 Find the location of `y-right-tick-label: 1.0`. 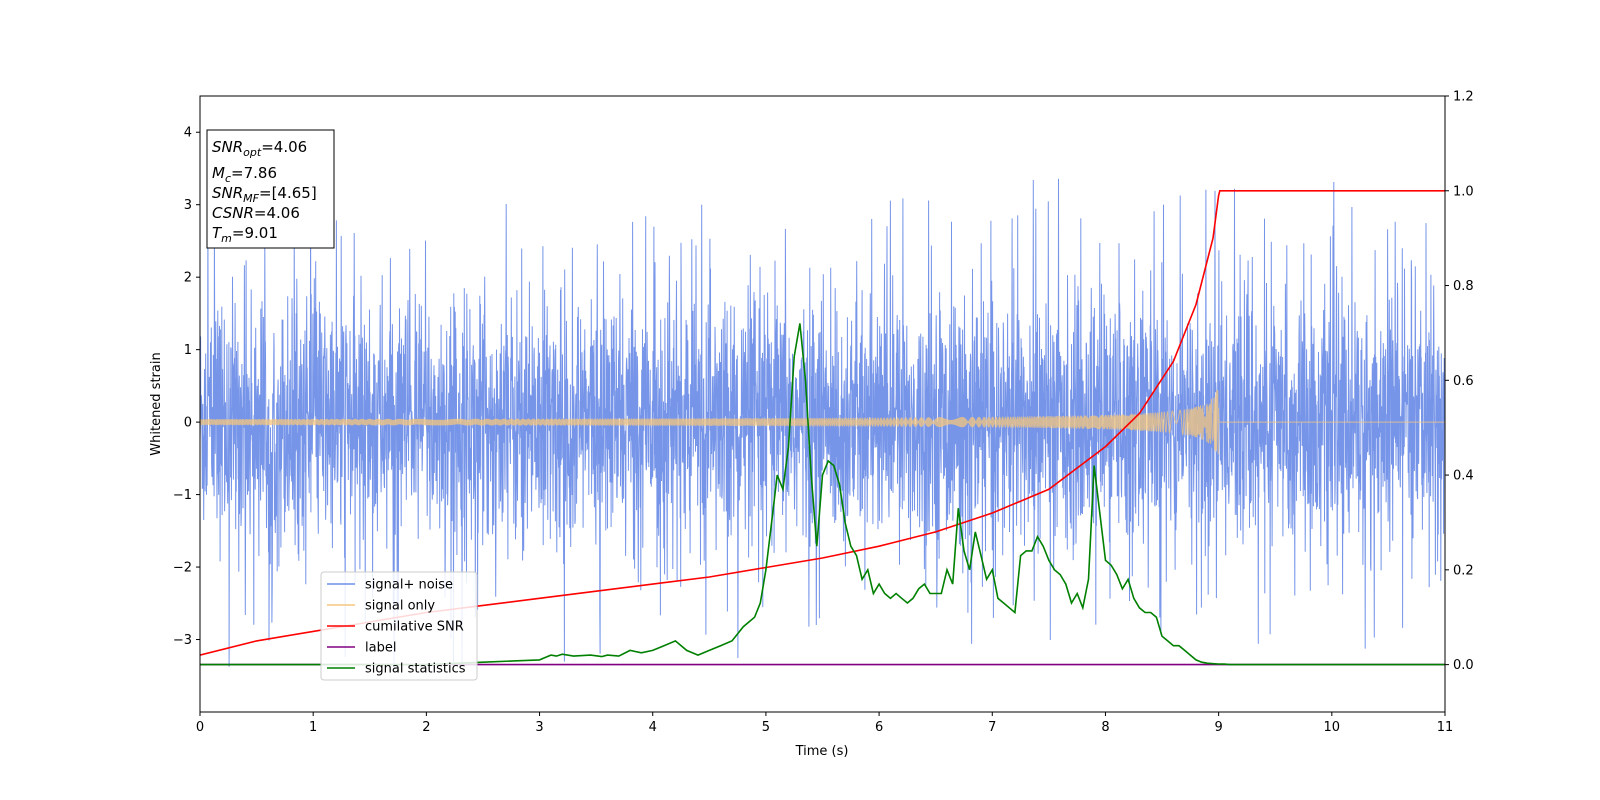

y-right-tick-label: 1.0 is located at coordinates (1463, 191).